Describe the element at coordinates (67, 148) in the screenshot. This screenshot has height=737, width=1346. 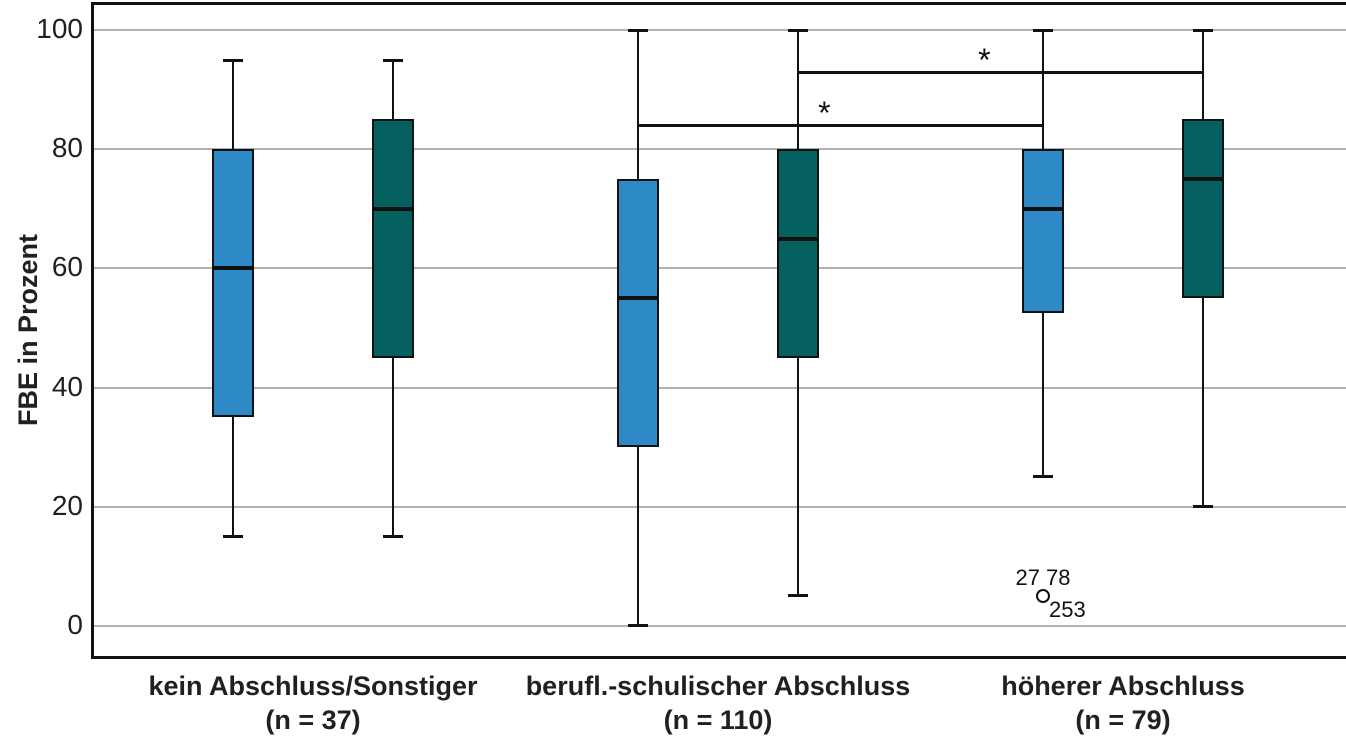
I see `y-tick-label: 80` at that location.